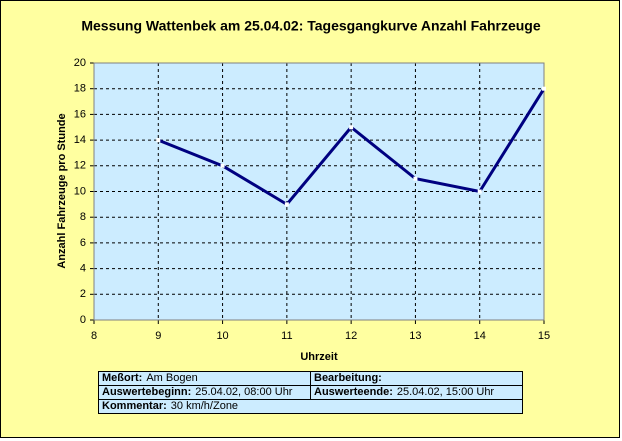 This screenshot has width=622, height=441. I want to click on x-tick-label: 14, so click(480, 336).